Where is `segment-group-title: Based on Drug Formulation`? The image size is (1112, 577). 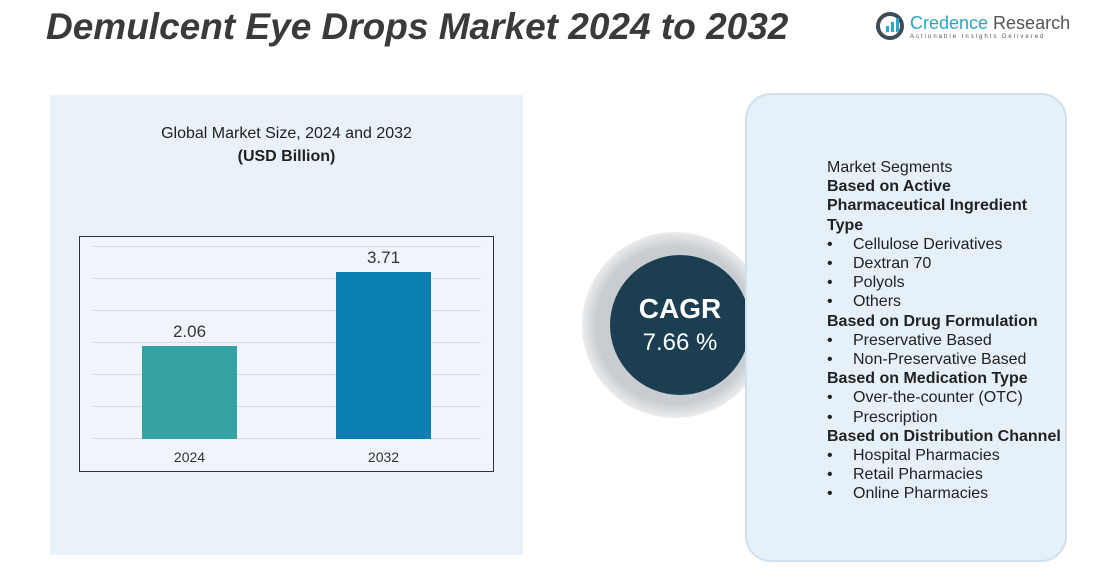
segment-group-title: Based on Drug Formulation is located at coordinates (932, 321).